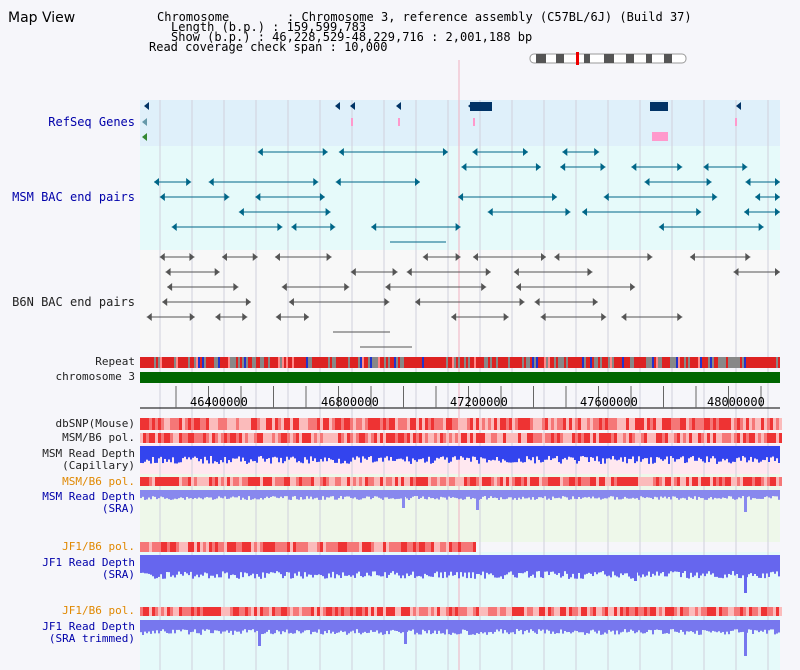 This screenshot has height=670, width=800. Describe the element at coordinates (91, 122) in the screenshot. I see `track-label-refseq: RefSeq Genes` at that location.